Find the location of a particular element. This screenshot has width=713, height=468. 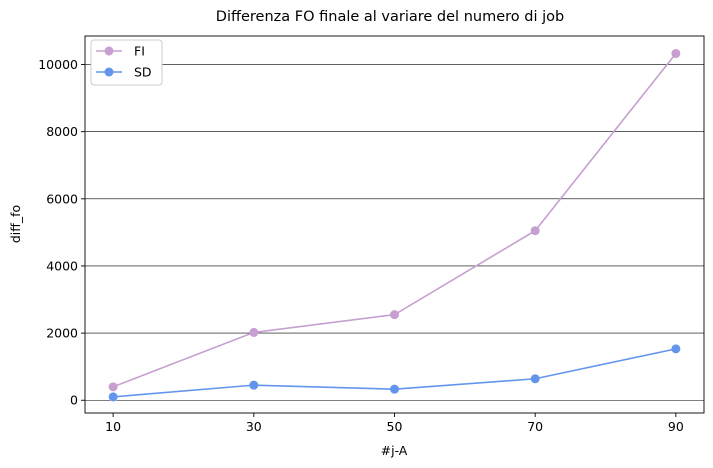

y-tick-label: 10000 is located at coordinates (58, 64).